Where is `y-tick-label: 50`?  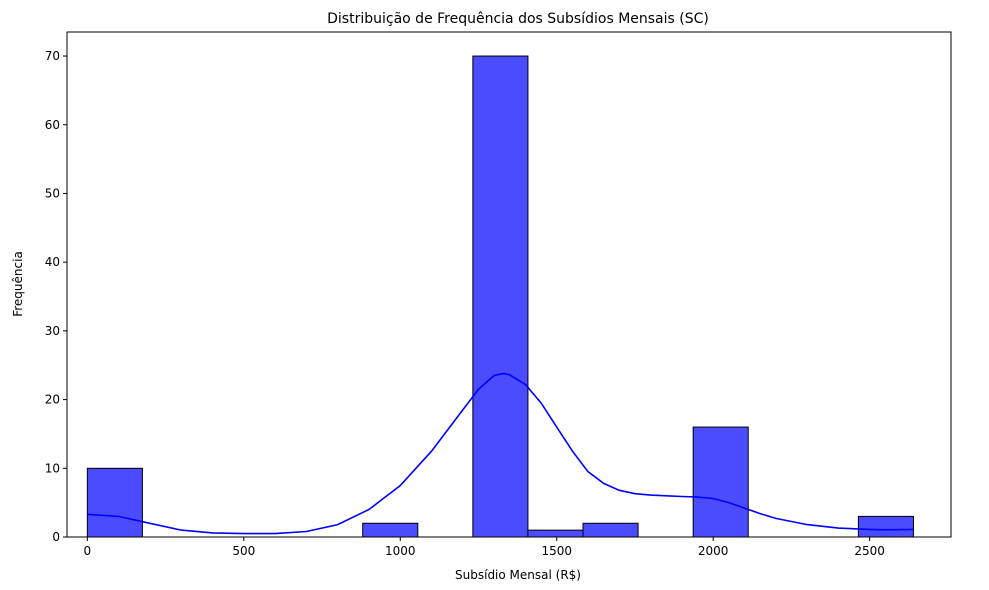 y-tick-label: 50 is located at coordinates (52, 193).